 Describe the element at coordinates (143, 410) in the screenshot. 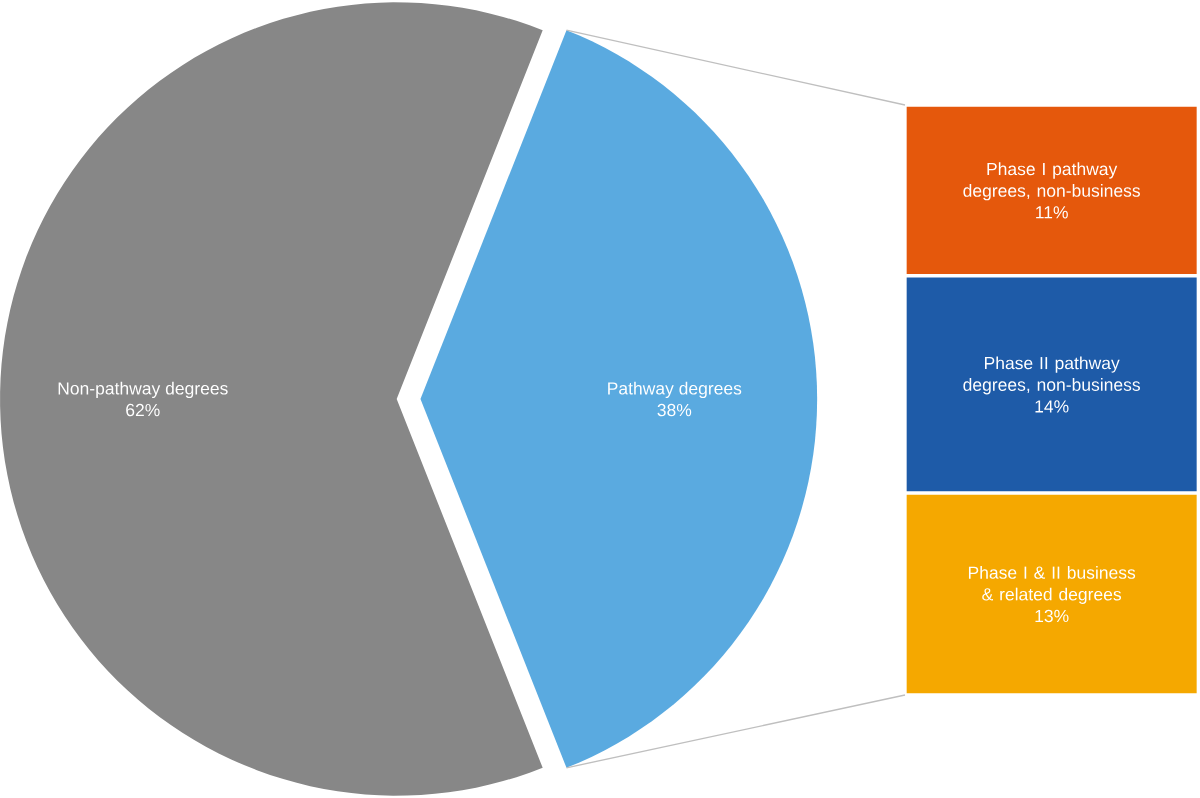

I see `data-label: 62%` at that location.